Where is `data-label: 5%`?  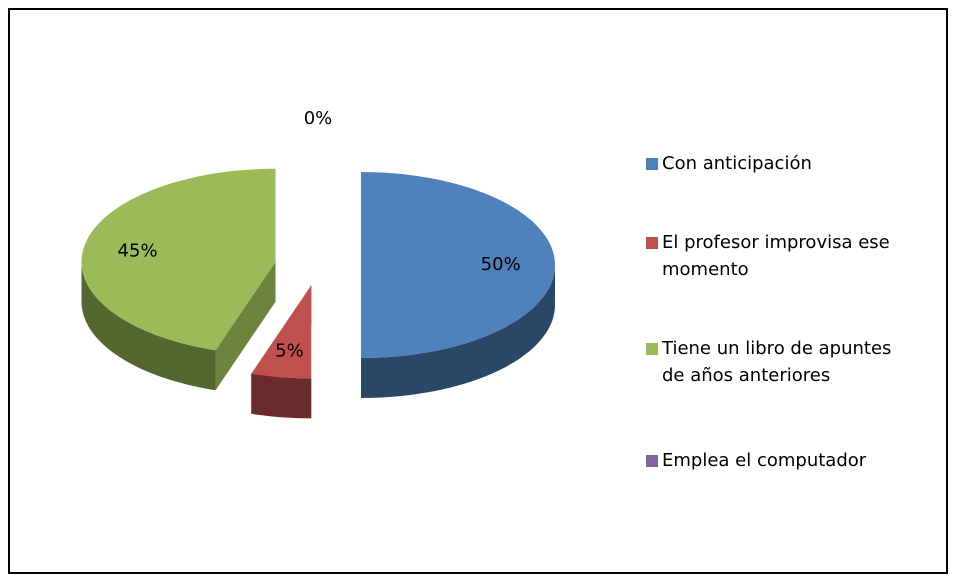 data-label: 5% is located at coordinates (289, 350).